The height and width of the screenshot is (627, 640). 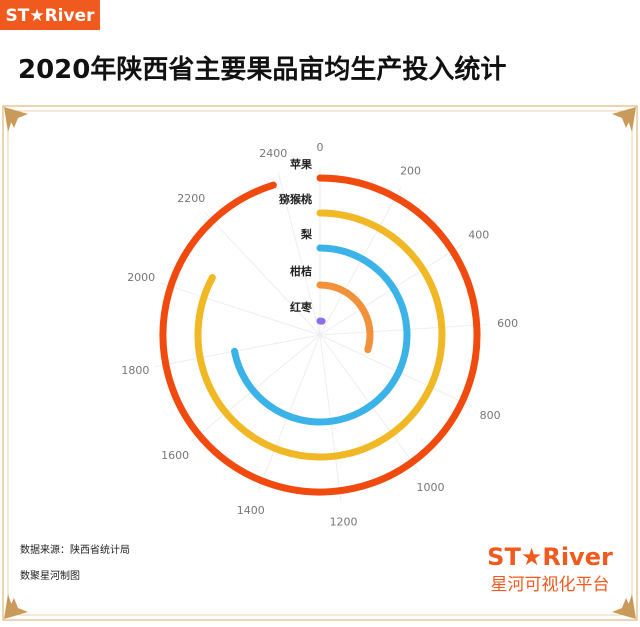 I want to click on logo: ST★River, so click(x=51, y=16).